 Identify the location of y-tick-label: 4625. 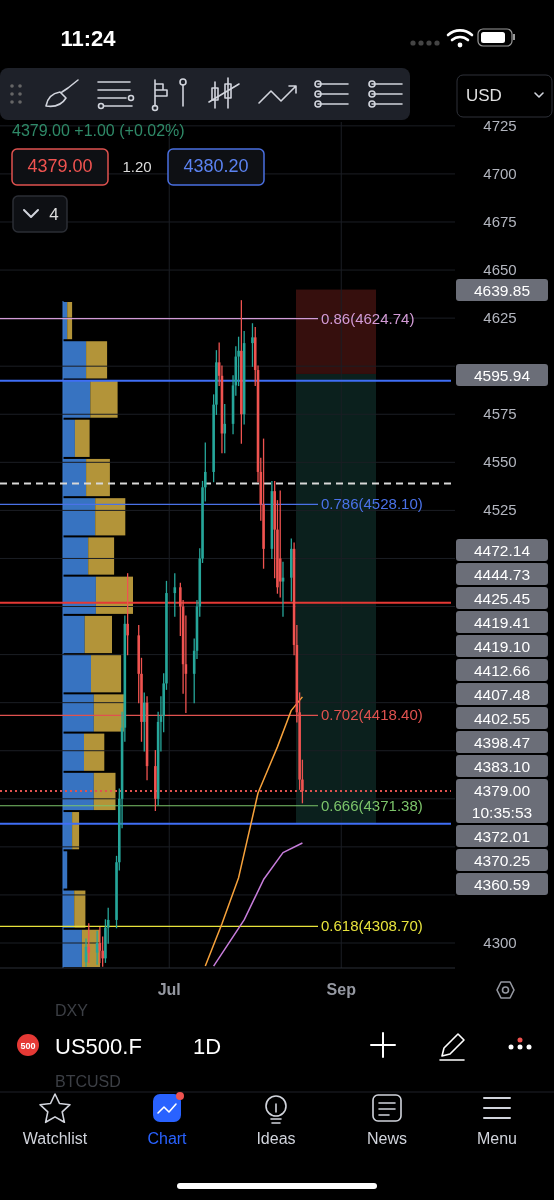
(500, 318).